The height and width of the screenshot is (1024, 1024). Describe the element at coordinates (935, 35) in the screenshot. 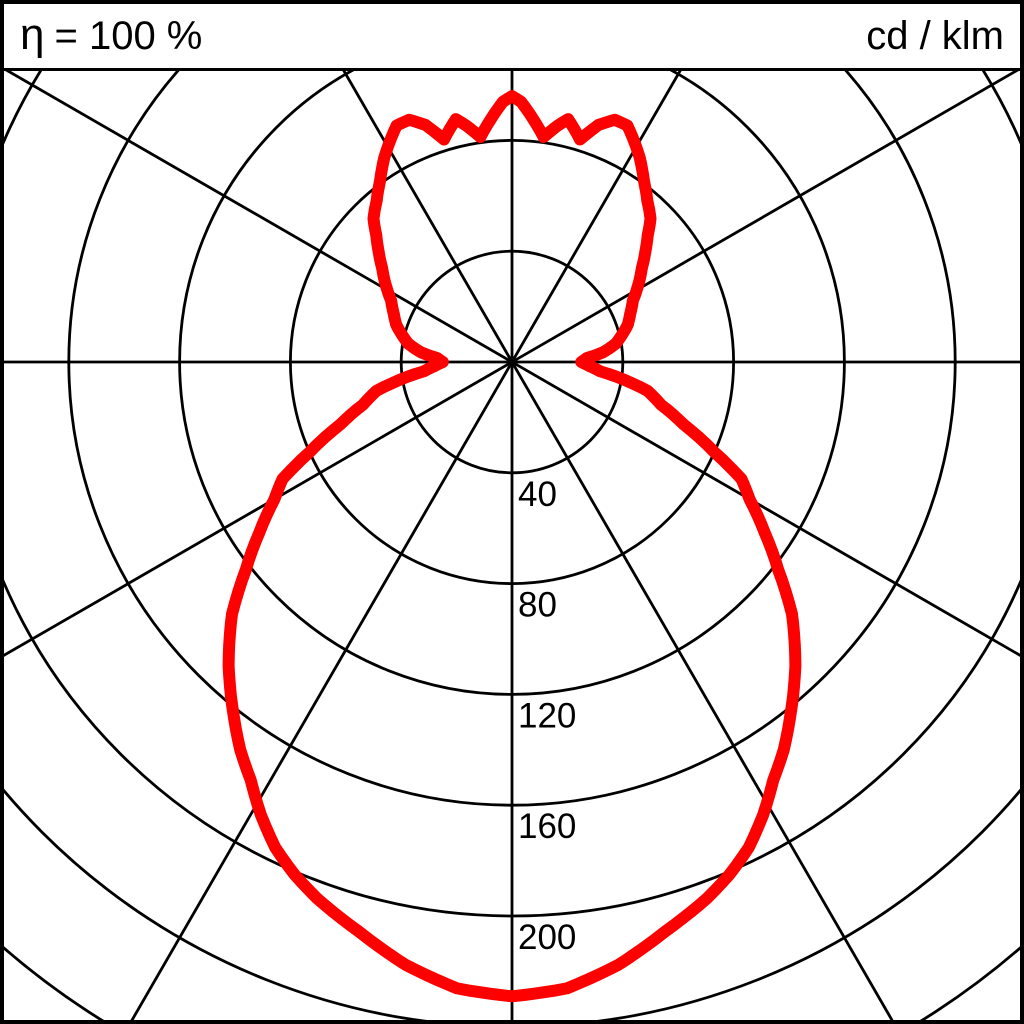

I see `unit-label: cd / klm` at that location.